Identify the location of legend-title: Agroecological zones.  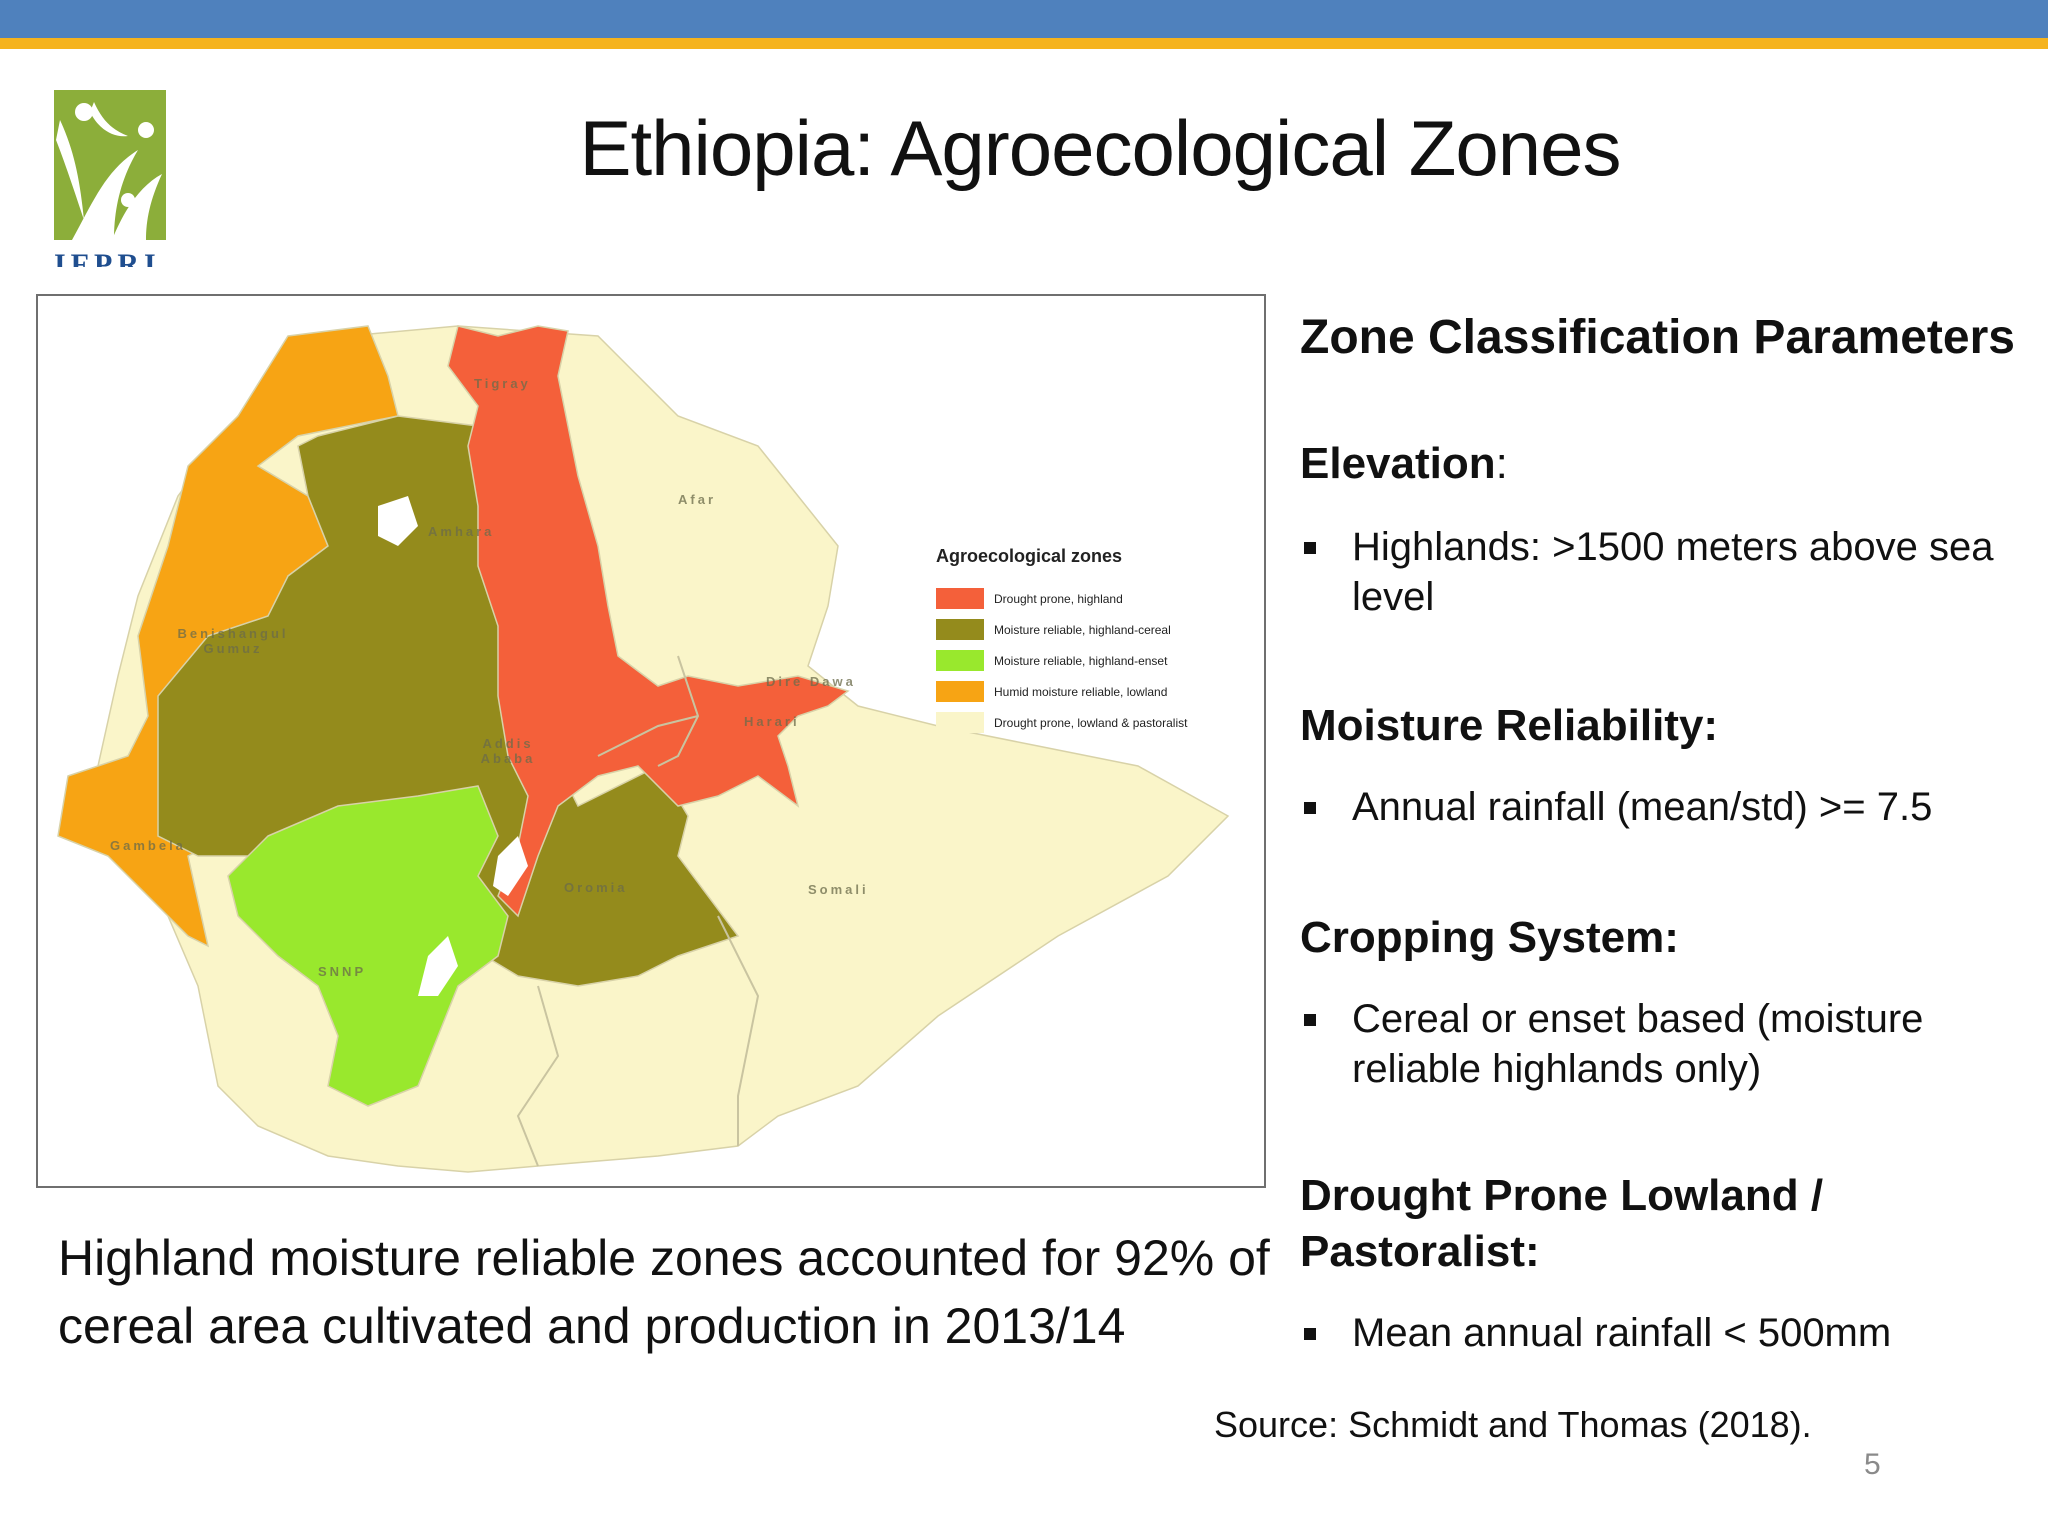
(1029, 556).